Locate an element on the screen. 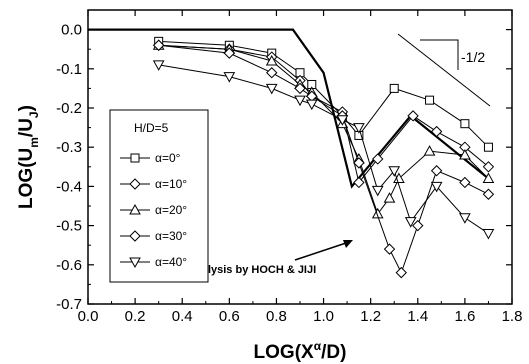 The height and width of the screenshot is (364, 529). x-tick-label: 1.4 is located at coordinates (417, 316).